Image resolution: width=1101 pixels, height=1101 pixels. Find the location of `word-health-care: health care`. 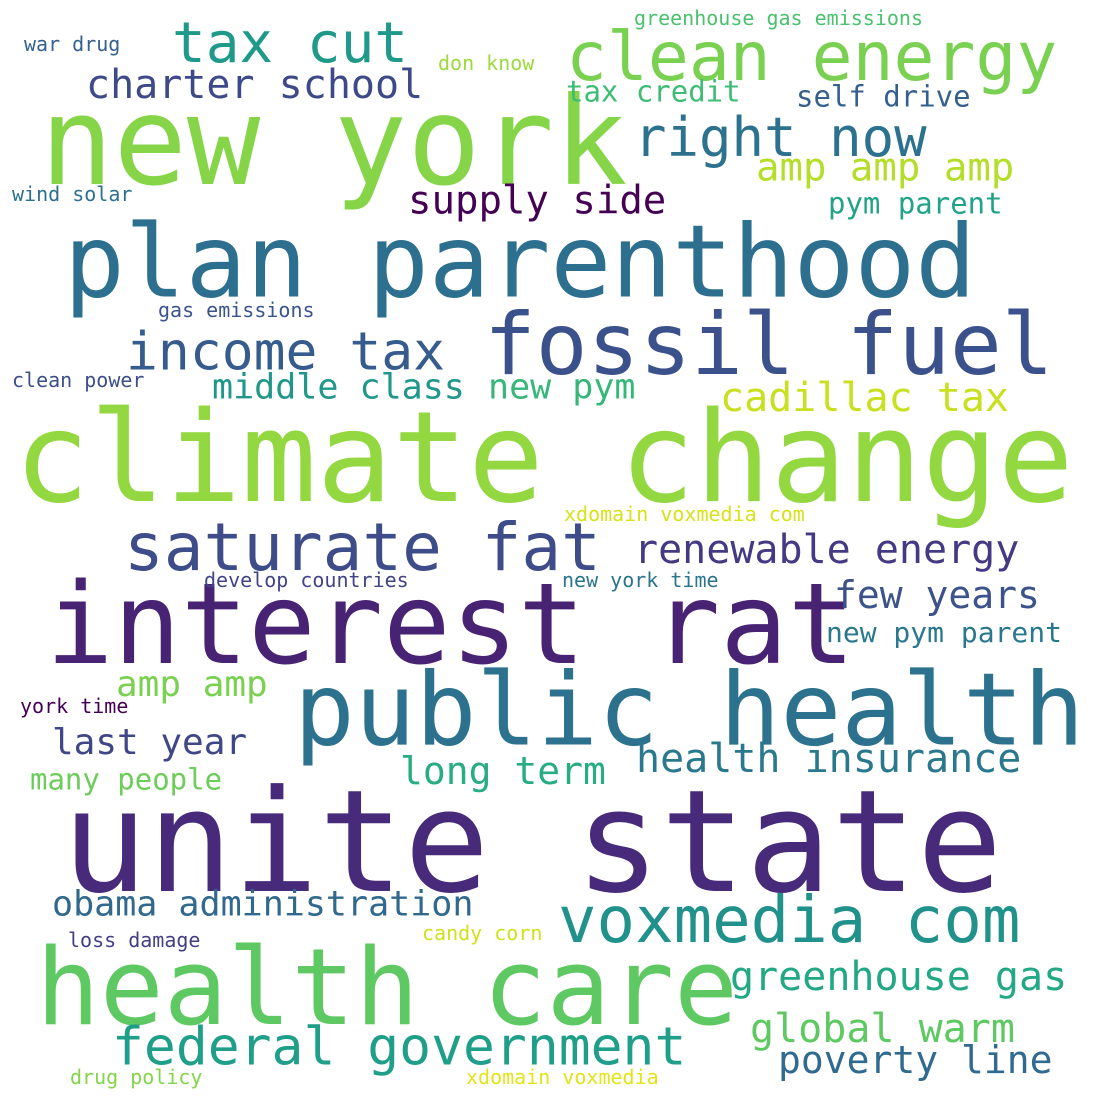

word-health-care: health care is located at coordinates (387, 987).